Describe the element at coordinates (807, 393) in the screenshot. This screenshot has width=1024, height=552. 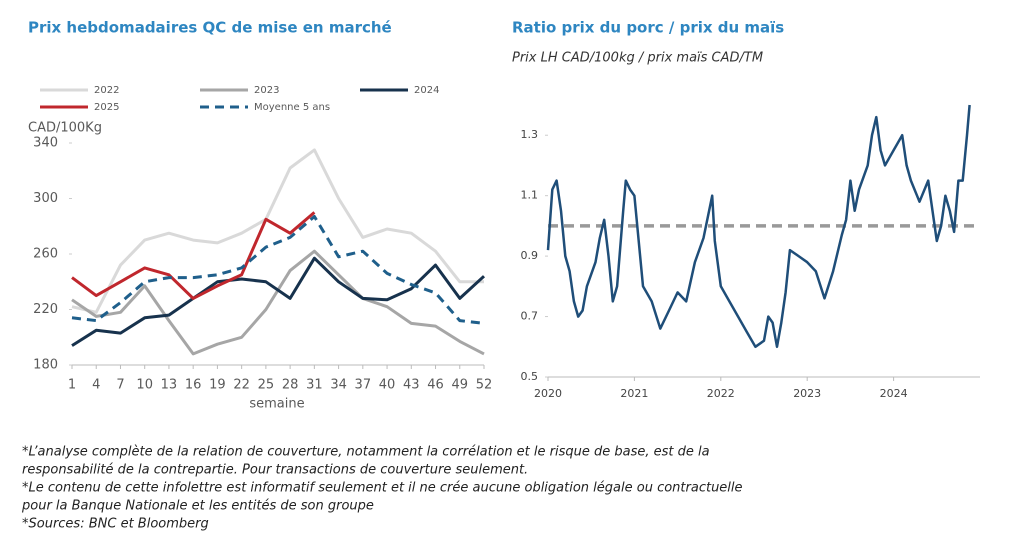
I see `x-tick-label: 2023` at that location.